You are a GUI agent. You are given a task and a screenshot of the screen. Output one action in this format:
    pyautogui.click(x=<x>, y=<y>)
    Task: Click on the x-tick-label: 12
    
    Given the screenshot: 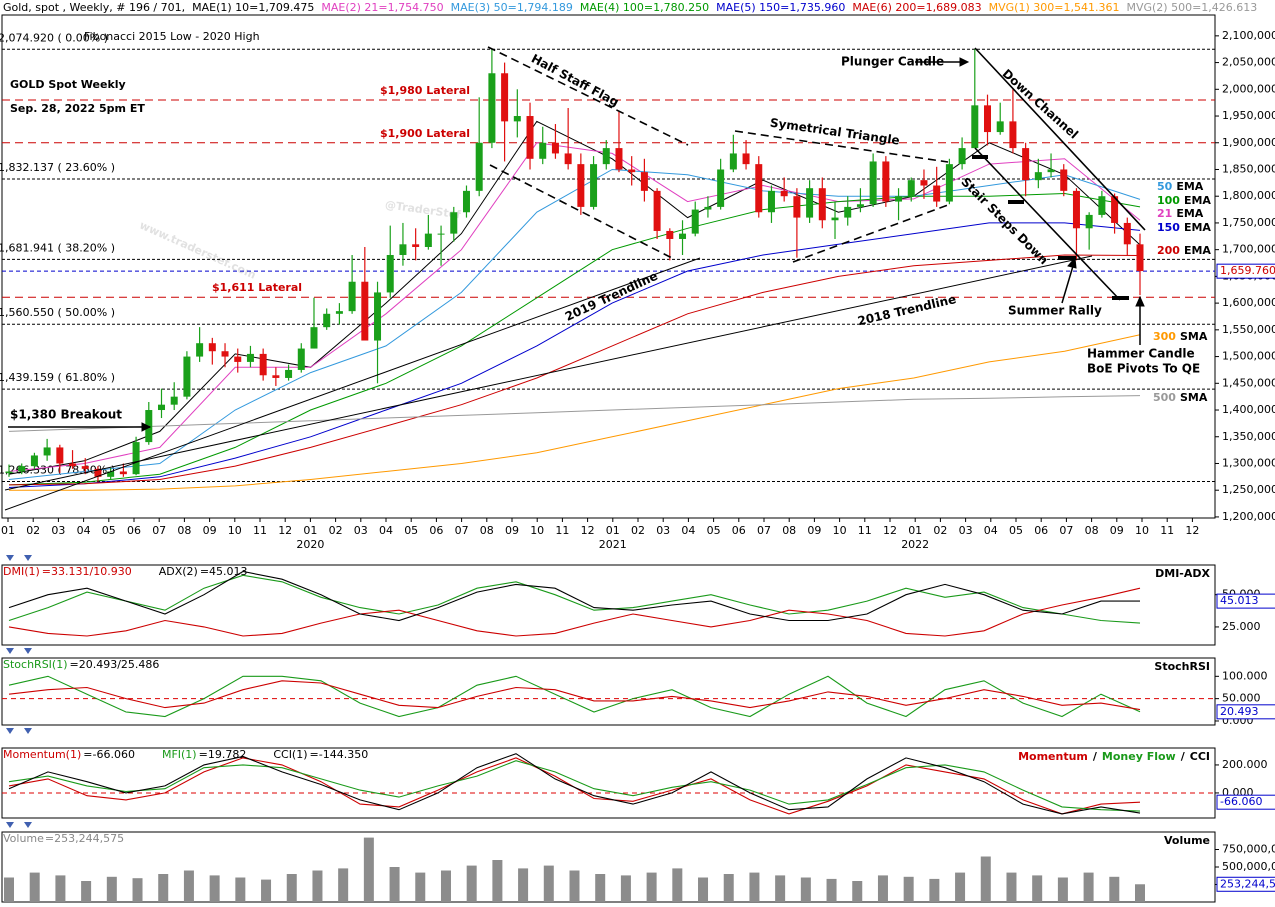 What is the action you would take?
    pyautogui.click(x=890, y=530)
    